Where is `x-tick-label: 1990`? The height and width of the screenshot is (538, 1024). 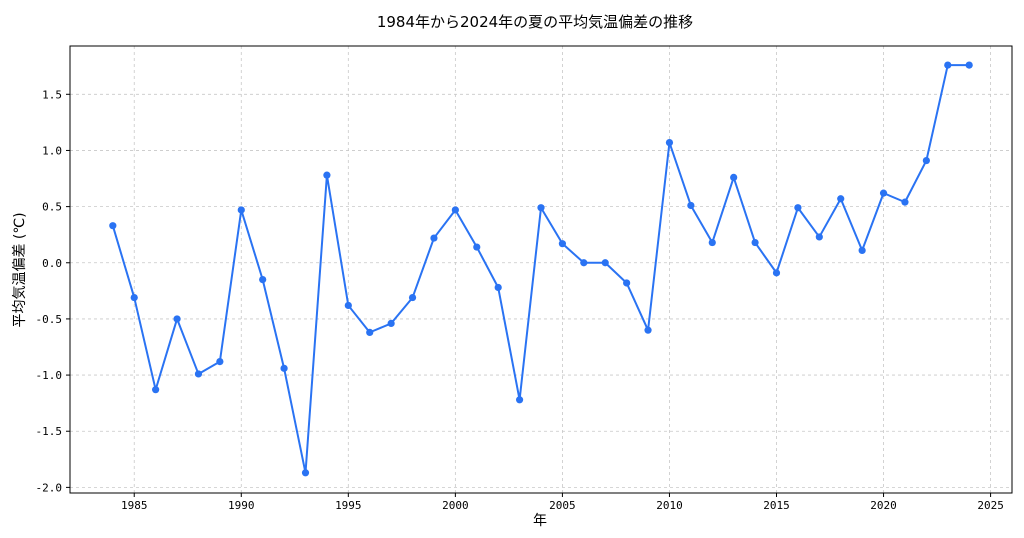
x-tick-label: 1990 is located at coordinates (241, 505).